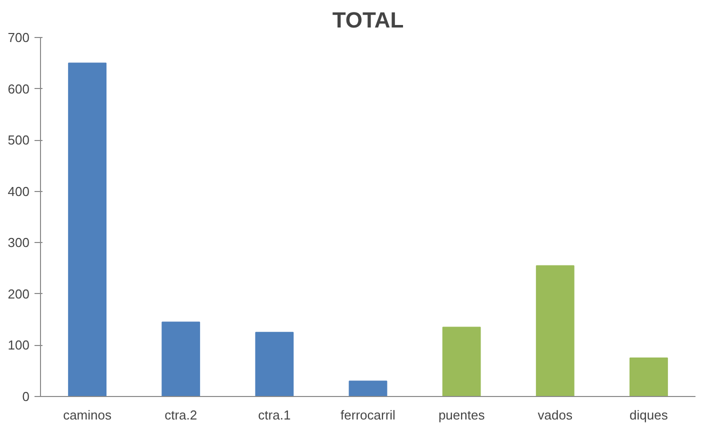  What do you see at coordinates (19, 294) in the screenshot?
I see `y-tick-label: 200` at bounding box center [19, 294].